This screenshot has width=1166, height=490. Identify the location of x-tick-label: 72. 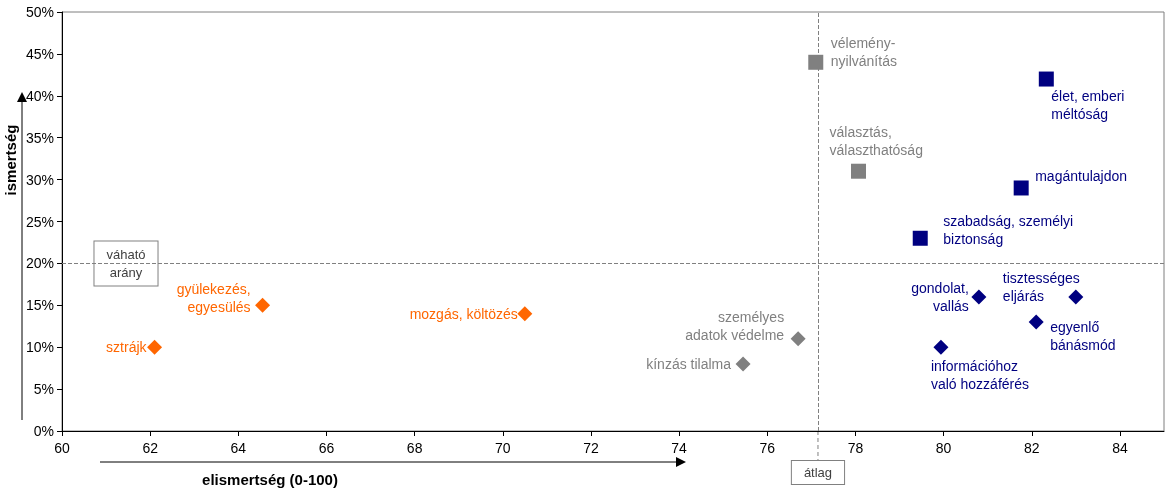
(591, 448).